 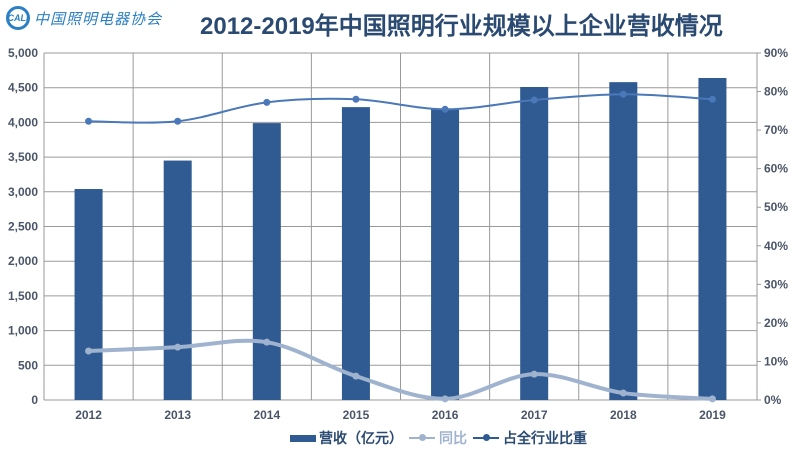 What do you see at coordinates (98, 18) in the screenshot?
I see `logo-text: 中国照明电器协会` at bounding box center [98, 18].